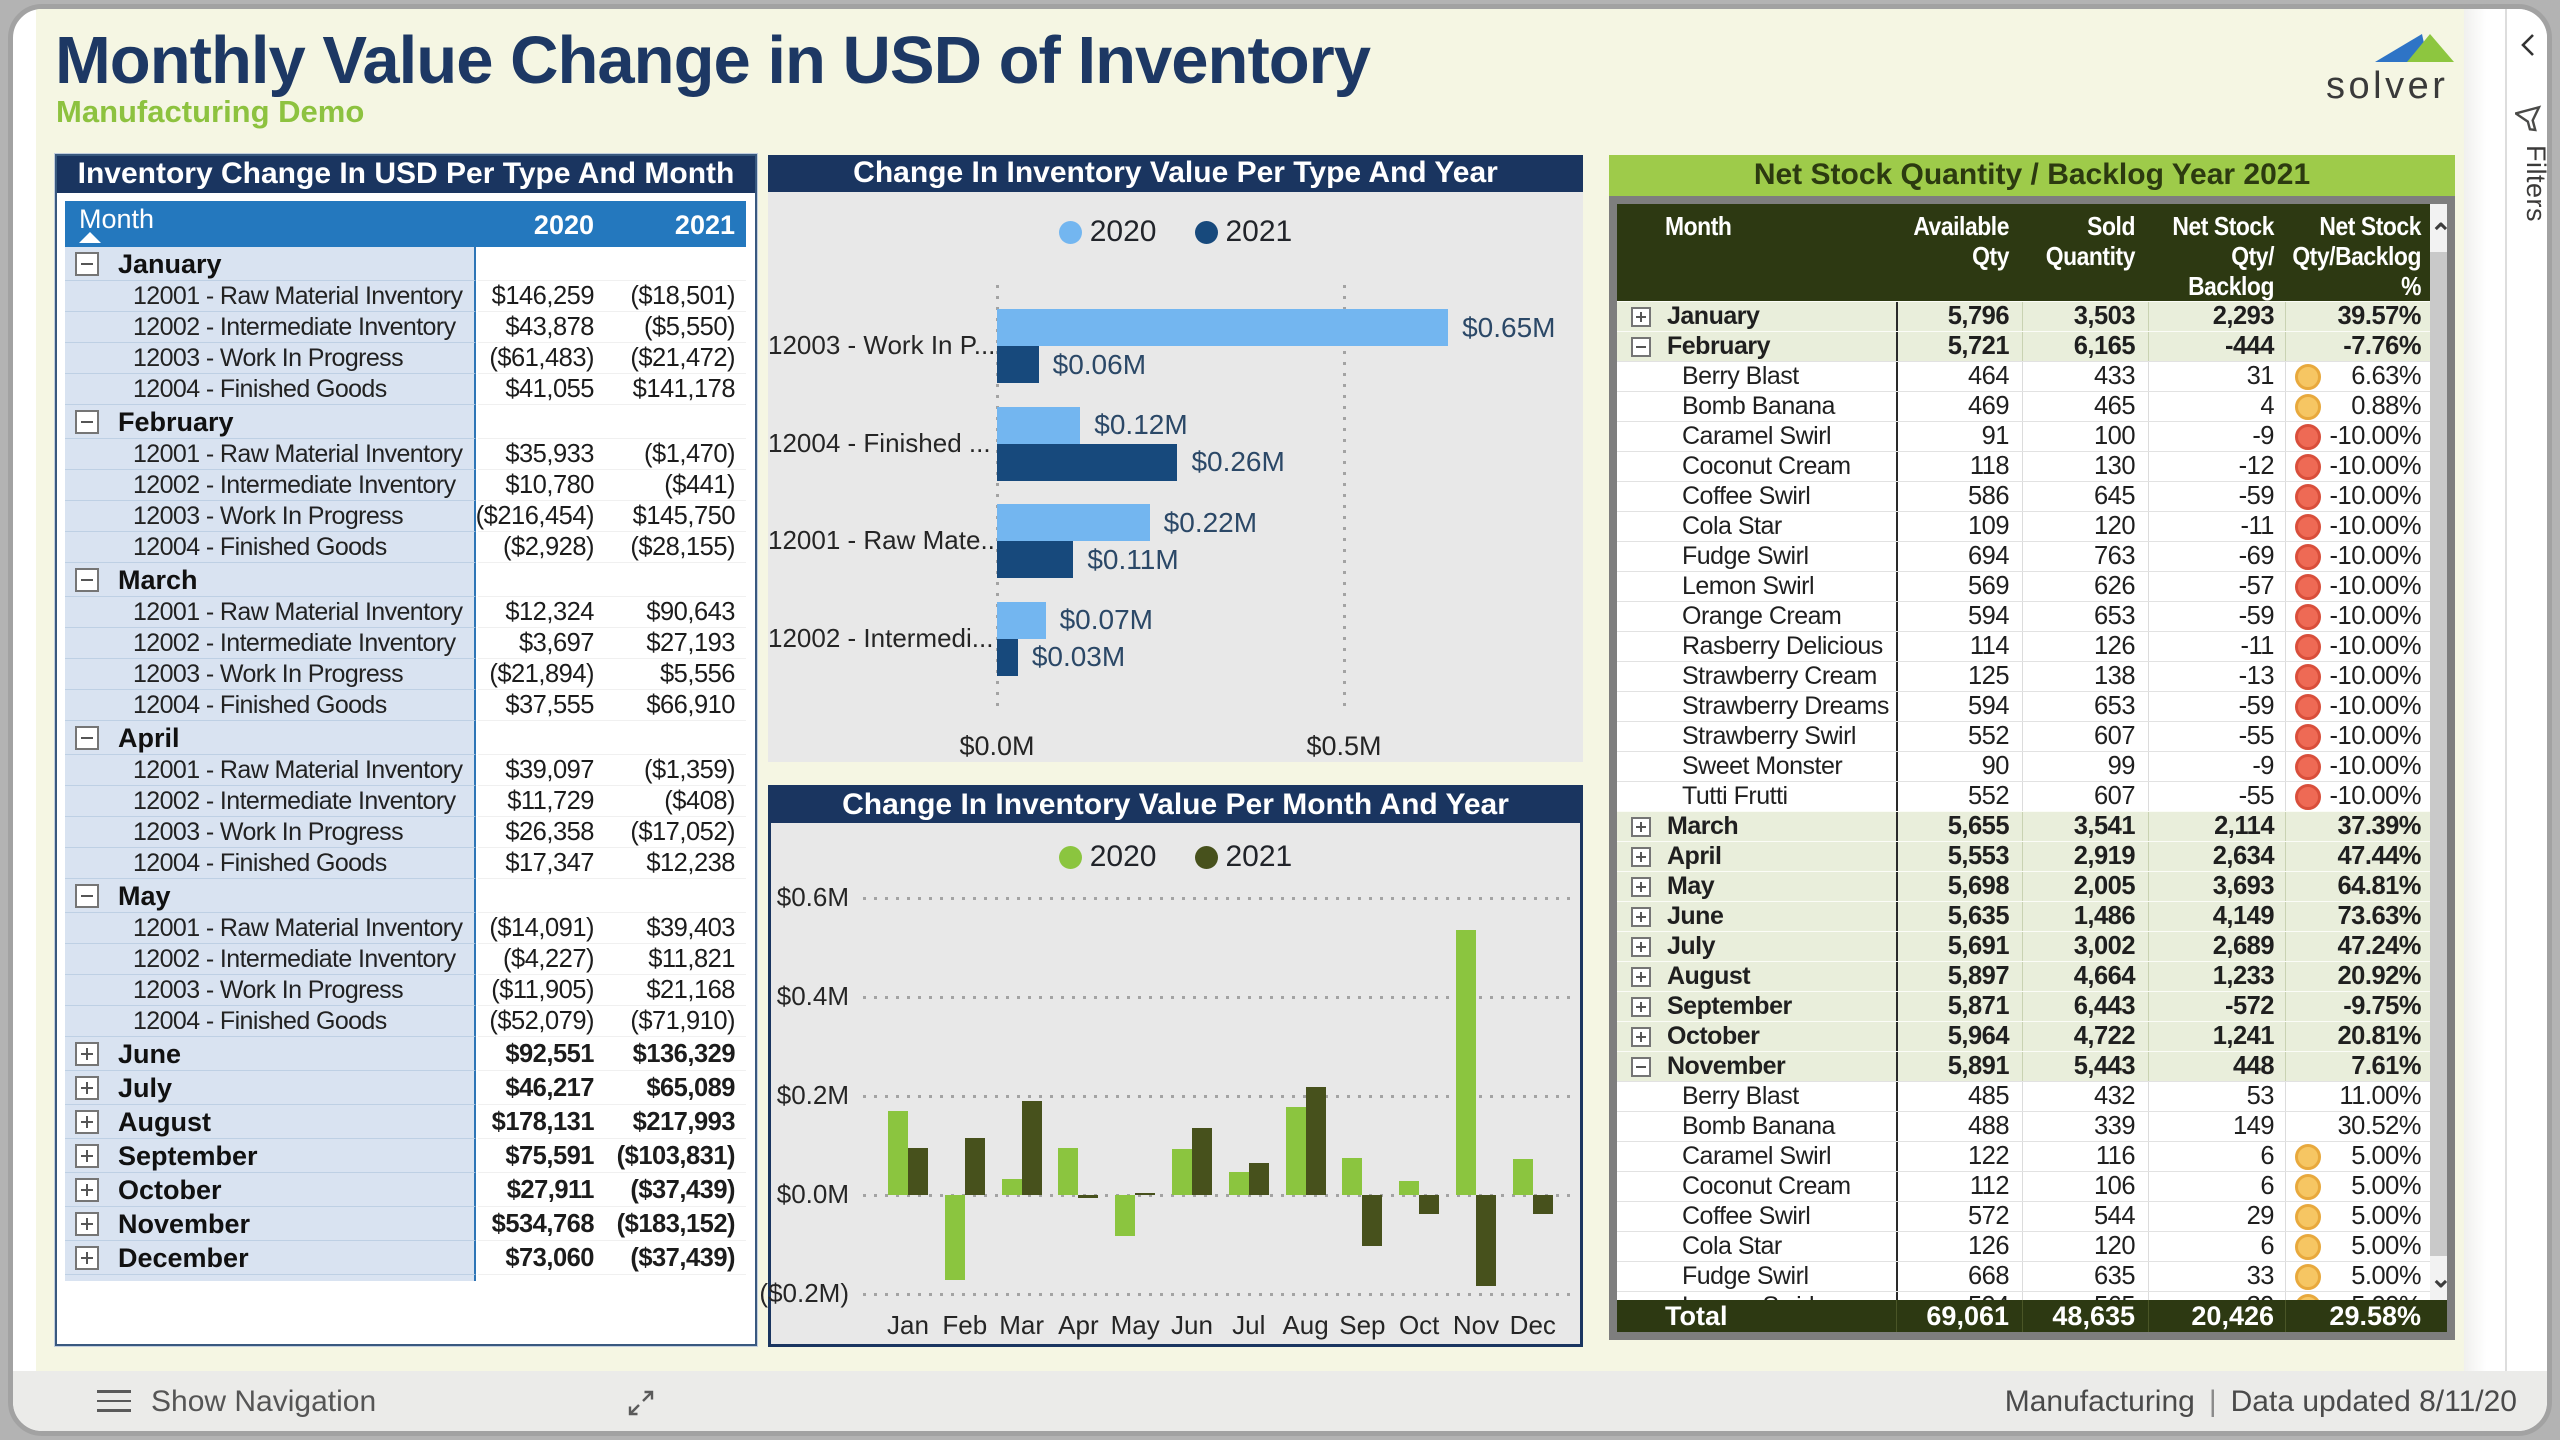 Image resolution: width=2560 pixels, height=1440 pixels. What do you see at coordinates (1779, 676) in the screenshot?
I see `row-label: Strawberry Cream` at bounding box center [1779, 676].